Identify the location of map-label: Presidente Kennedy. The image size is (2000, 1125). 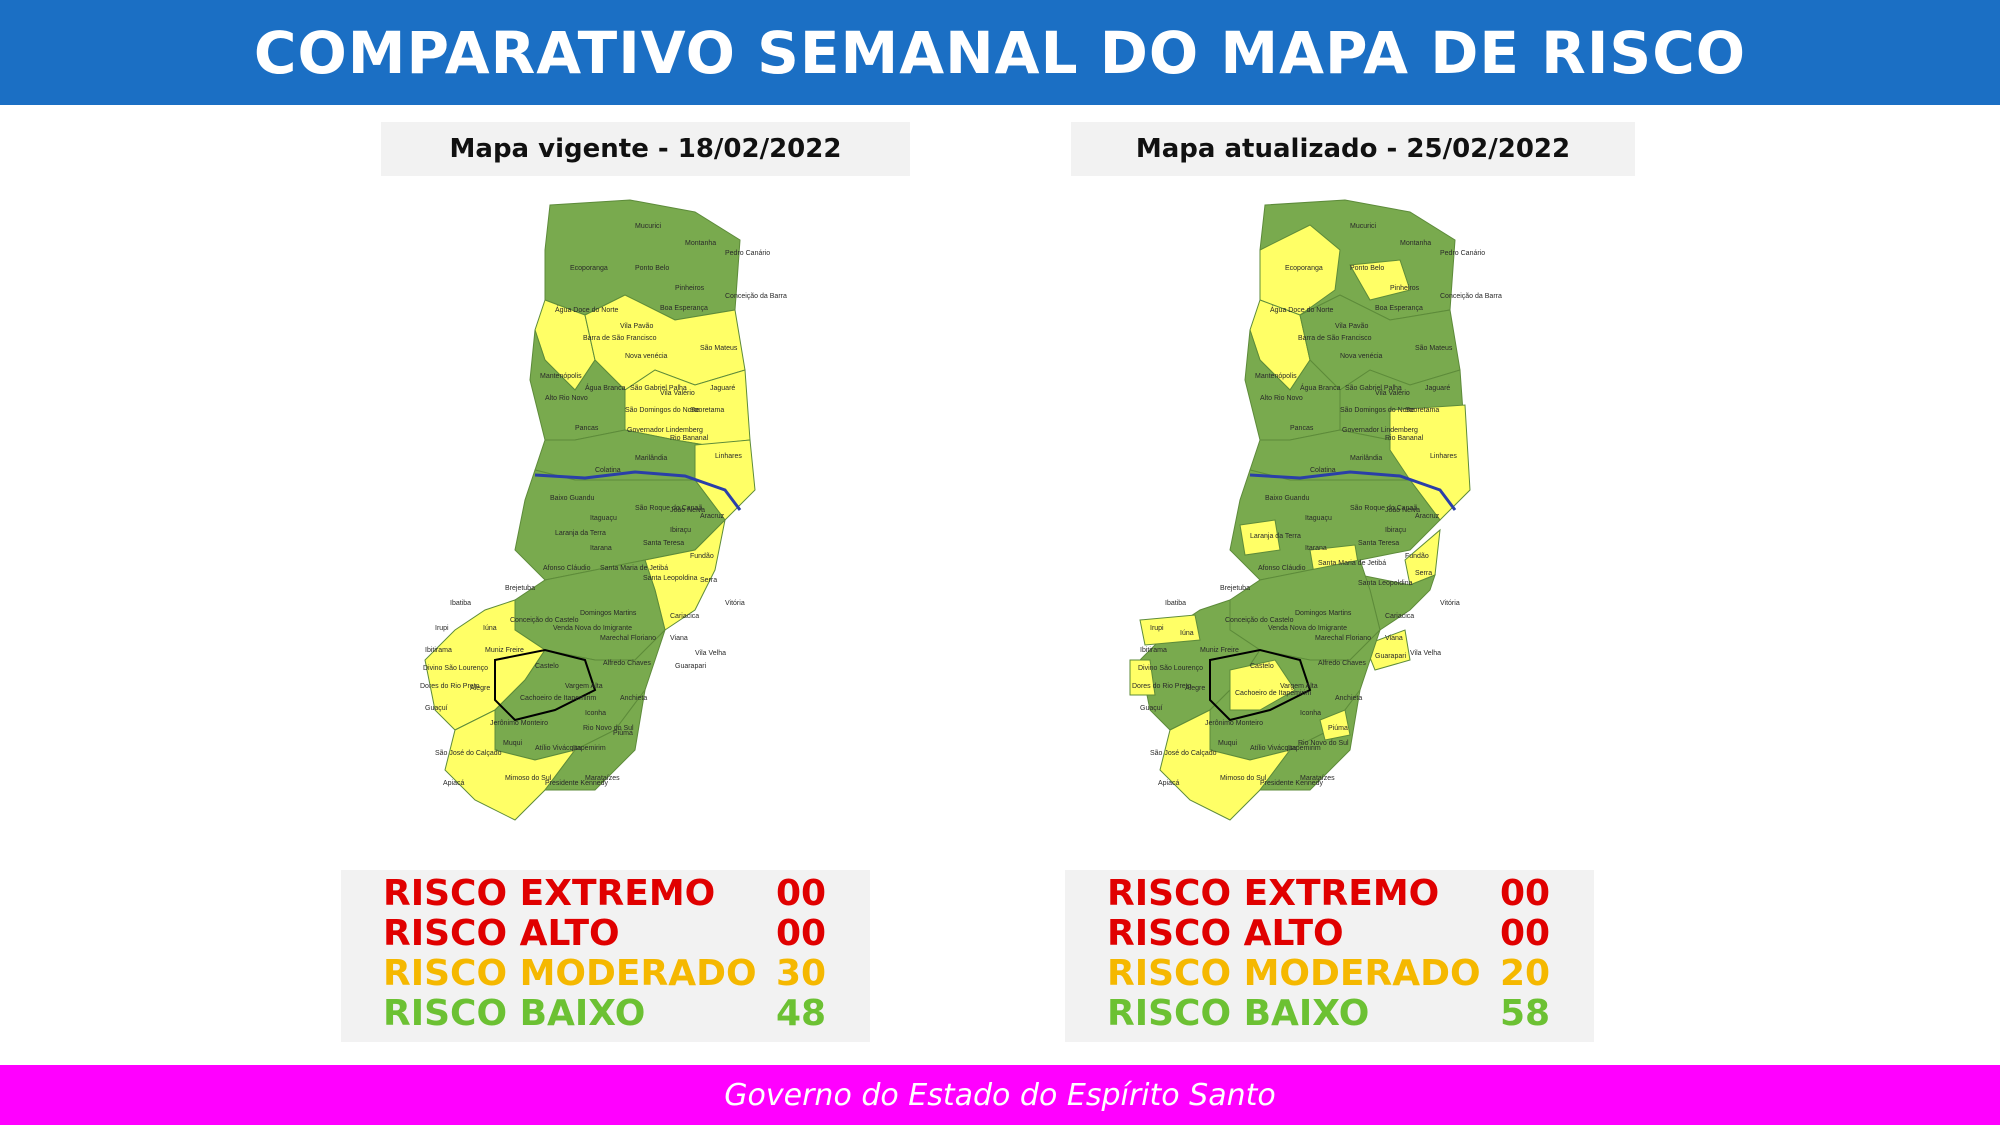
(1292, 783).